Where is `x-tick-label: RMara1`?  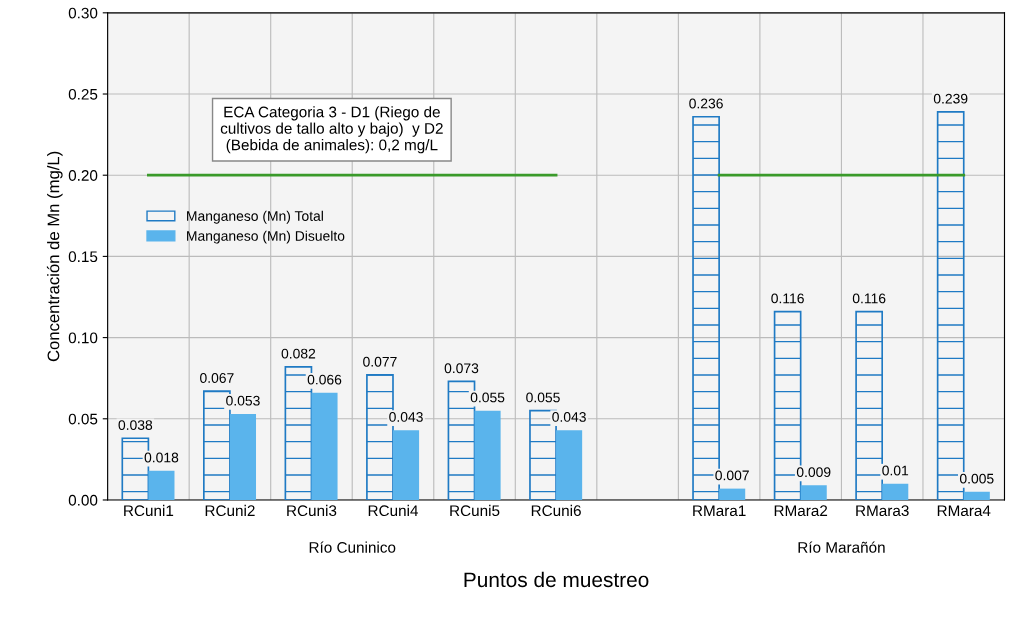 x-tick-label: RMara1 is located at coordinates (719, 511).